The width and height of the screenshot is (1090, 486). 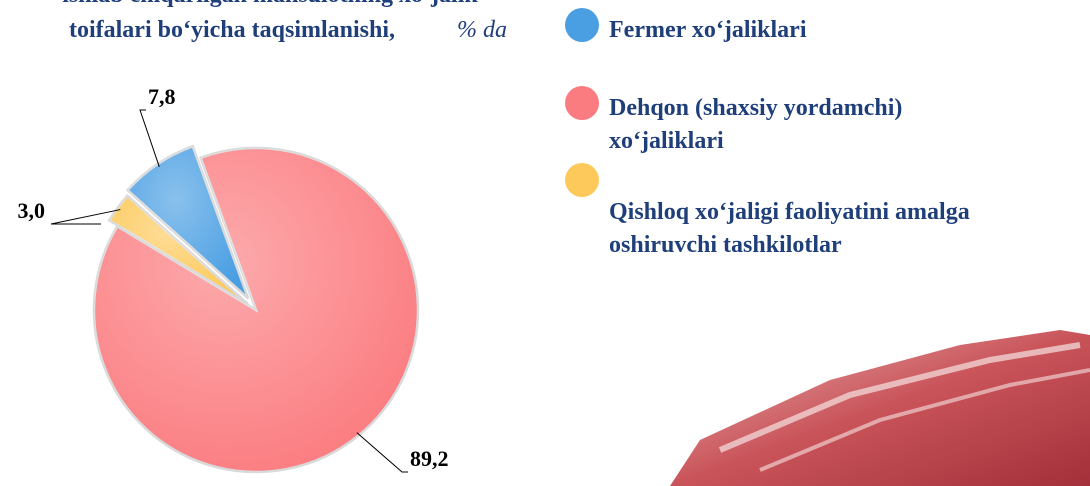 I want to click on chart-title-unit: % da, so click(x=482, y=30).